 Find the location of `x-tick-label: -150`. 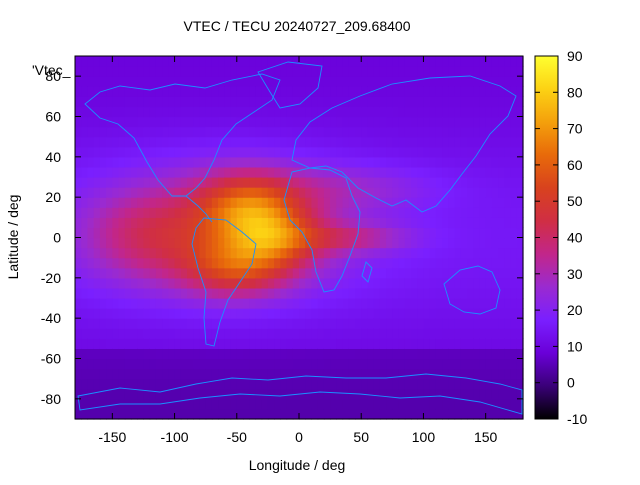

x-tick-label: -150 is located at coordinates (112, 437).